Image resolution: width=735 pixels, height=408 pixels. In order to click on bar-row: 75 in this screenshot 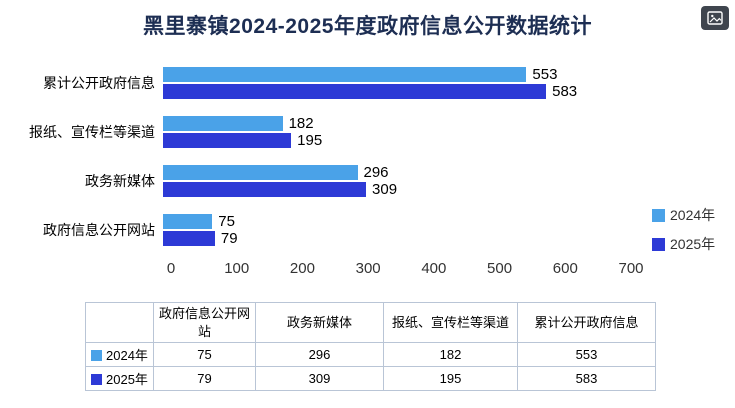, I will do `click(200, 221)`.